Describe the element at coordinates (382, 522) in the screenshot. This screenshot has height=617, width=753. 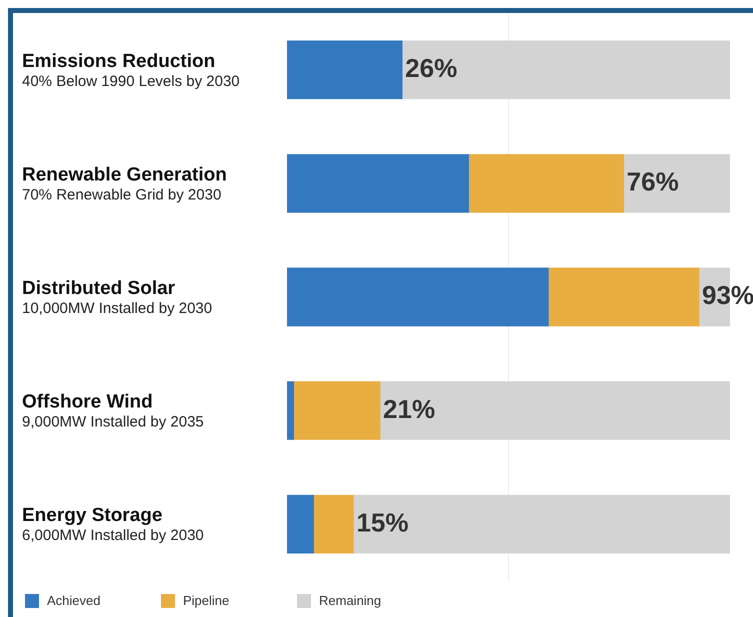
I see `annotation: 15%` at that location.